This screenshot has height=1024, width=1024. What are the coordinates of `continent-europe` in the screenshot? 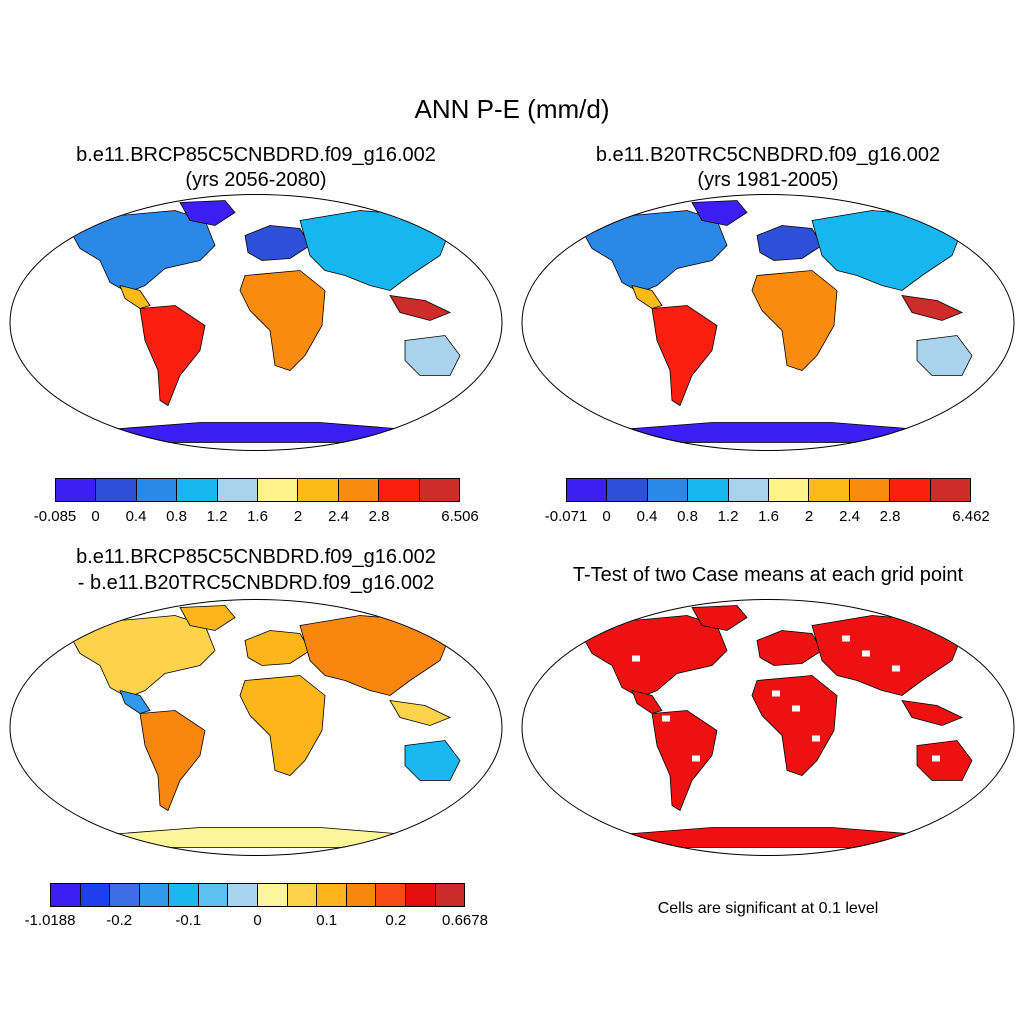 It's located at (277, 243).